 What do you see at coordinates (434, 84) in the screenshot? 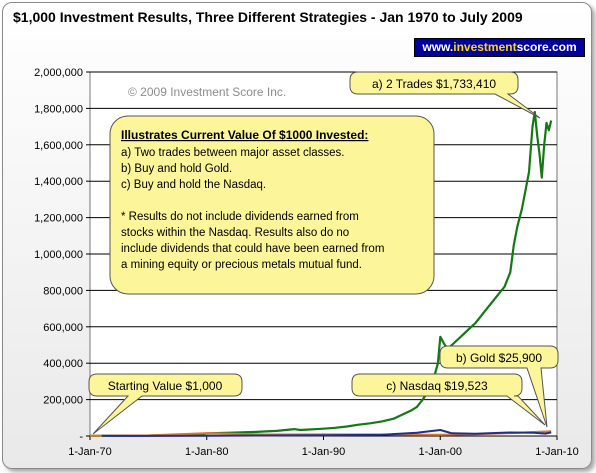
I see `callout-a-label: a) 2 Trades $1,733,410` at bounding box center [434, 84].